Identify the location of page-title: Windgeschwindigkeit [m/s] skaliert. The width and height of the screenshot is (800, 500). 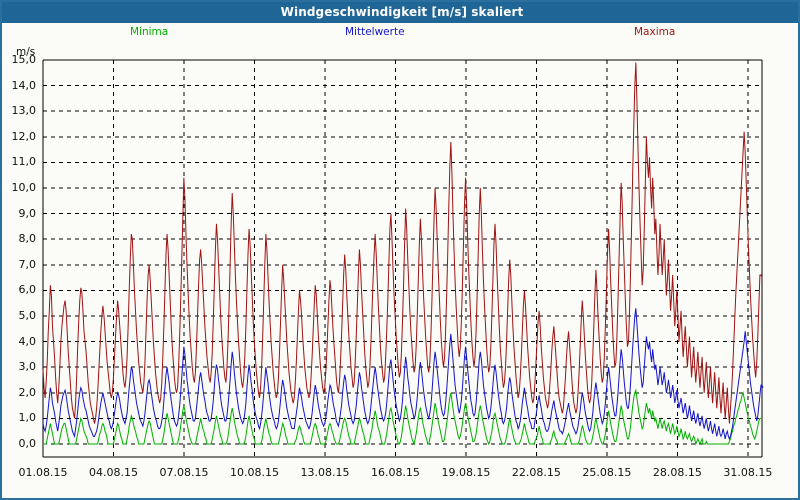
(402, 12).